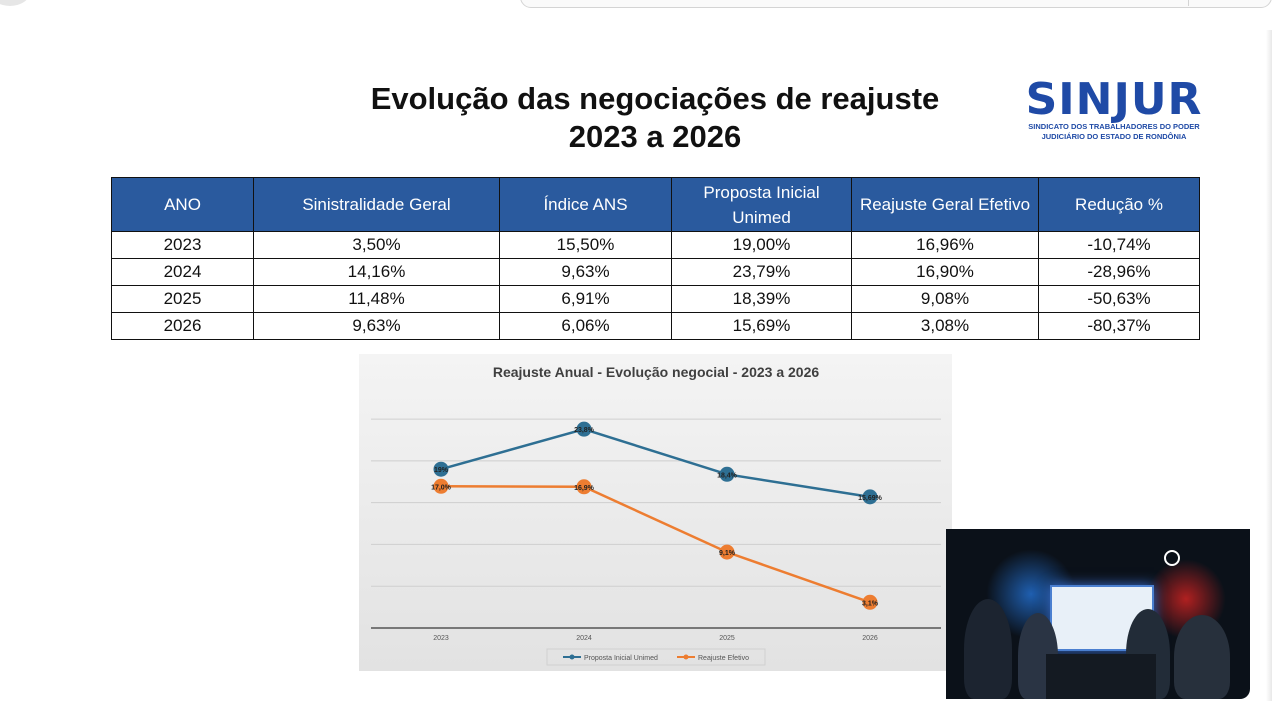 Image resolution: width=1272 pixels, height=701 pixels. I want to click on table-row: 2023 3,50% 15,50% 19,00% 16,96% -10,74%, so click(655, 245).